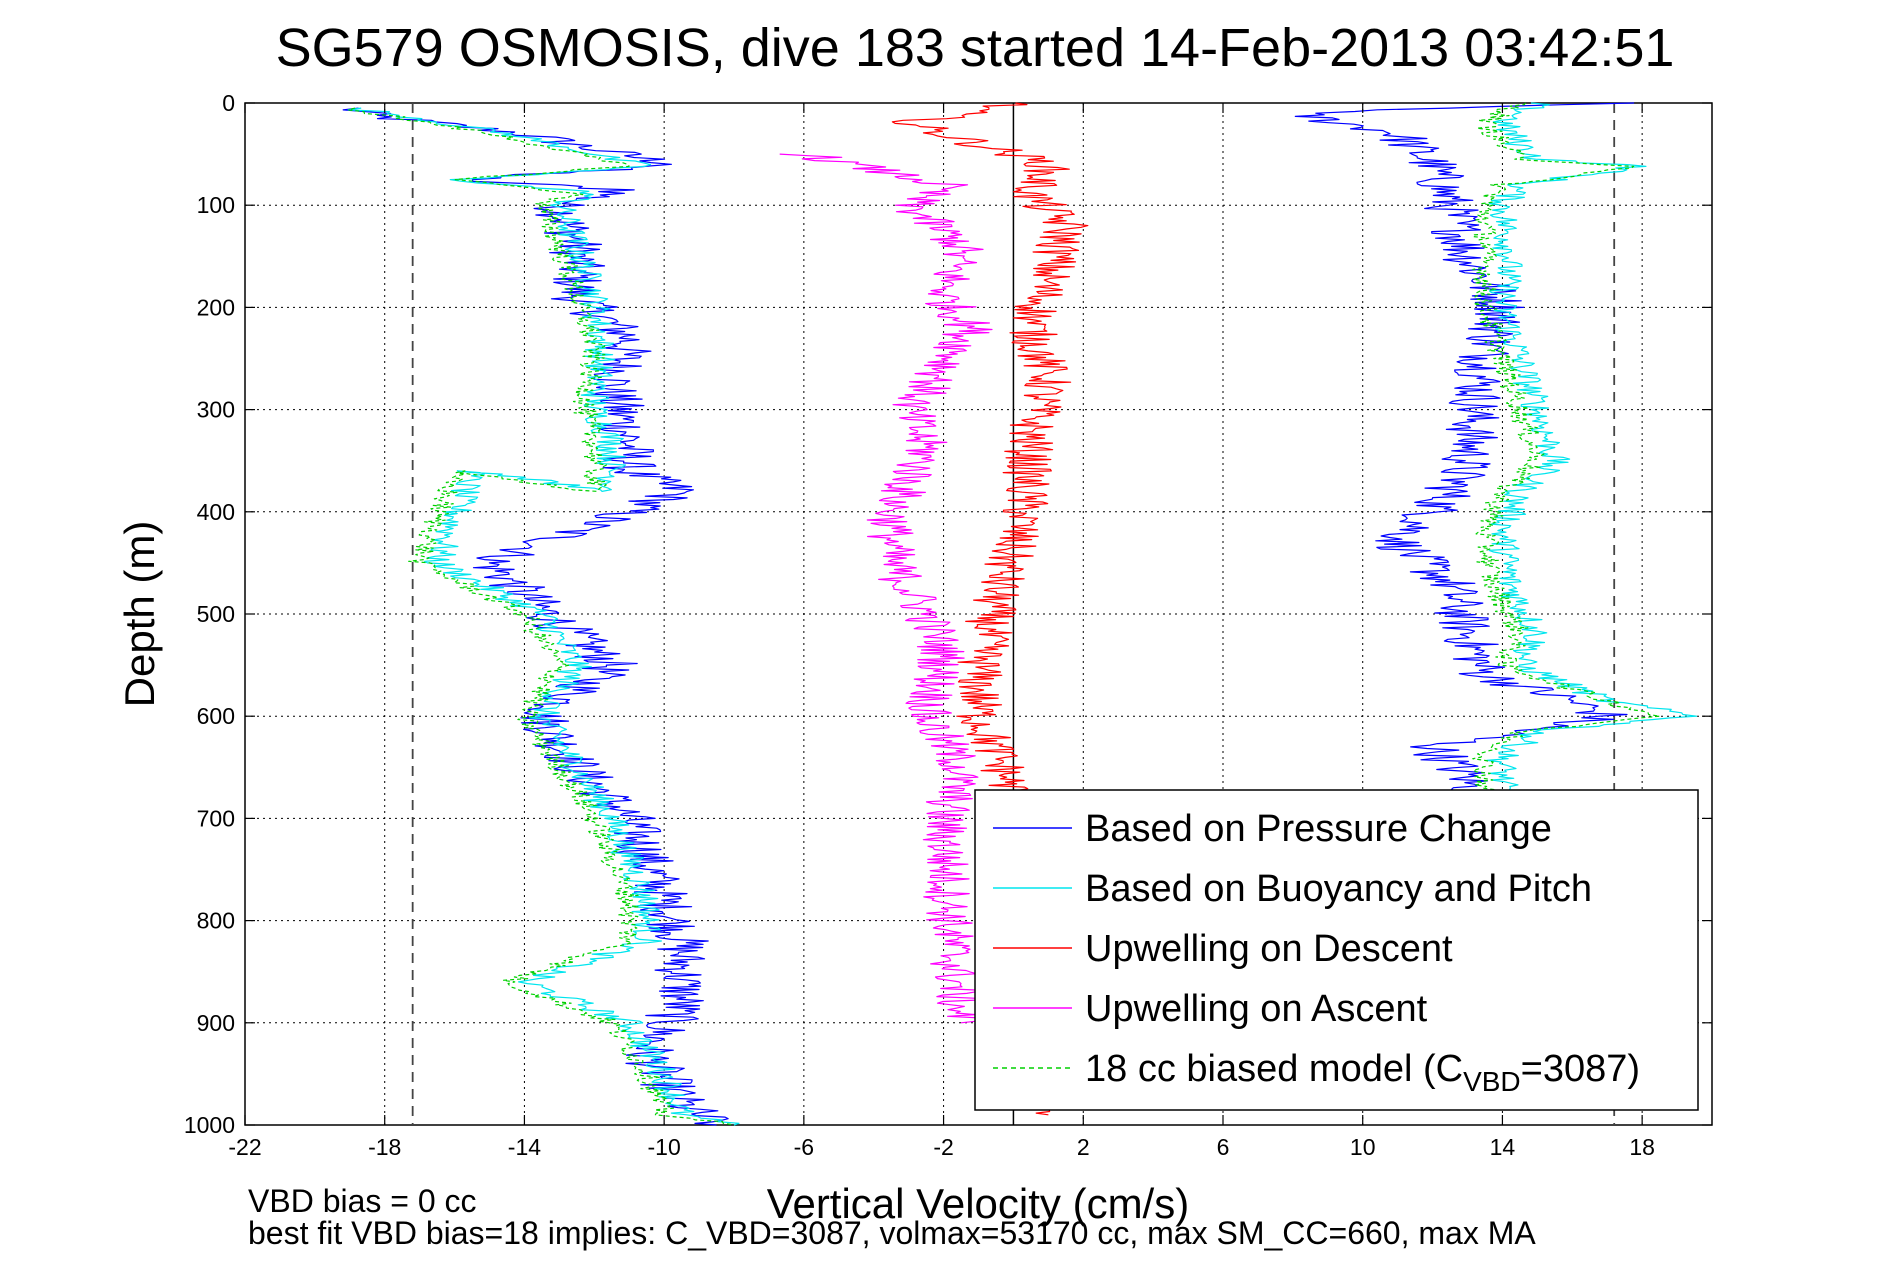 This screenshot has width=1891, height=1262. I want to click on legend-label: Upwelling on Descent, so click(1269, 949).